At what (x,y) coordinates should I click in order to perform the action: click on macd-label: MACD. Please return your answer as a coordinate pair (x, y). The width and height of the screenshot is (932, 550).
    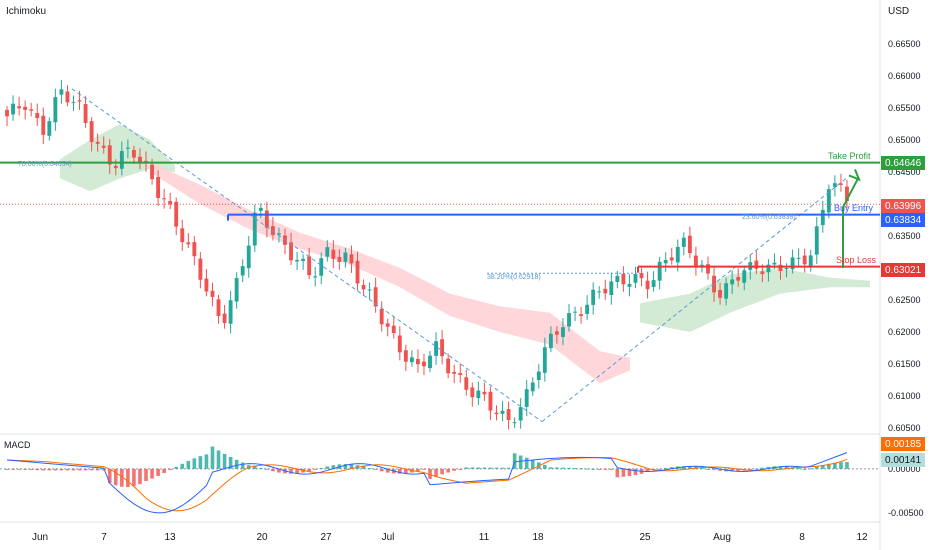
    Looking at the image, I should click on (17, 445).